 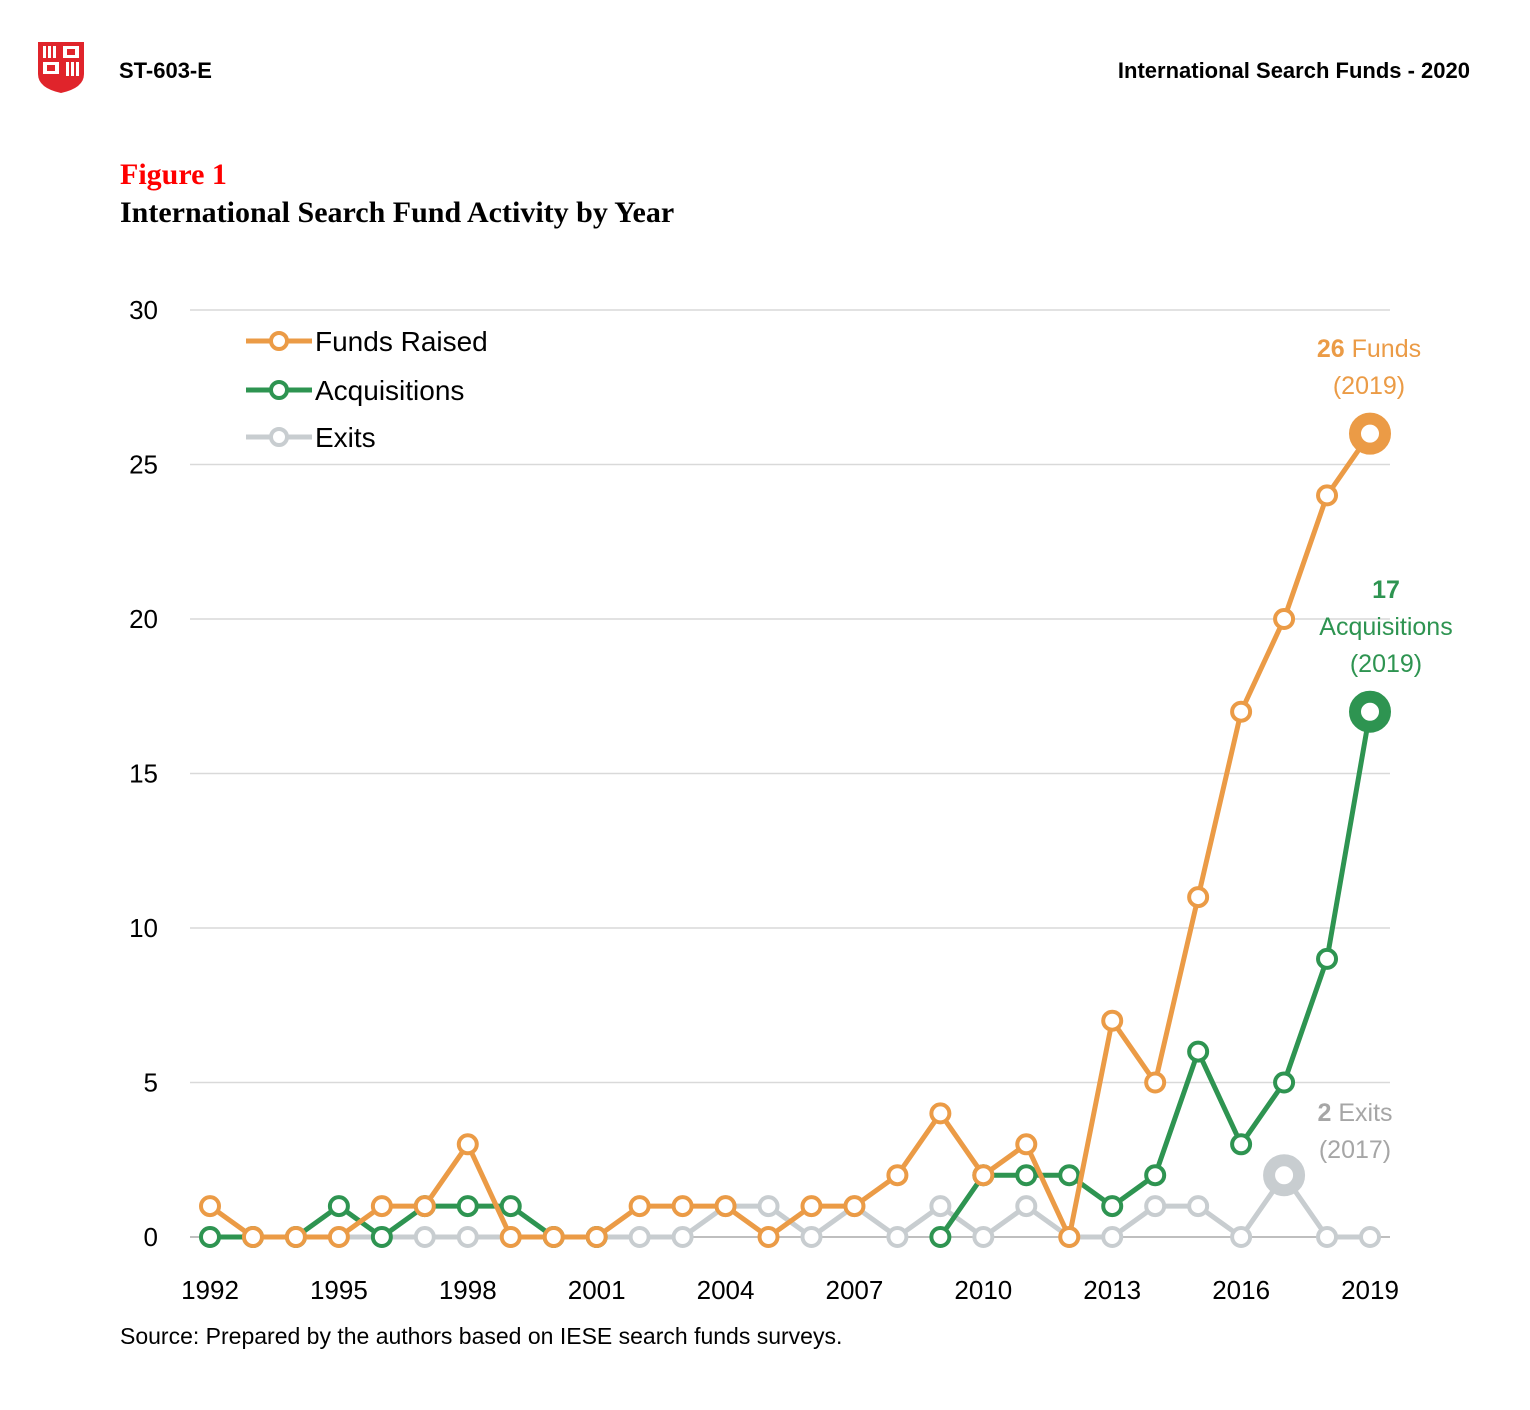 What do you see at coordinates (151, 1237) in the screenshot?
I see `y-tick-label: 0` at bounding box center [151, 1237].